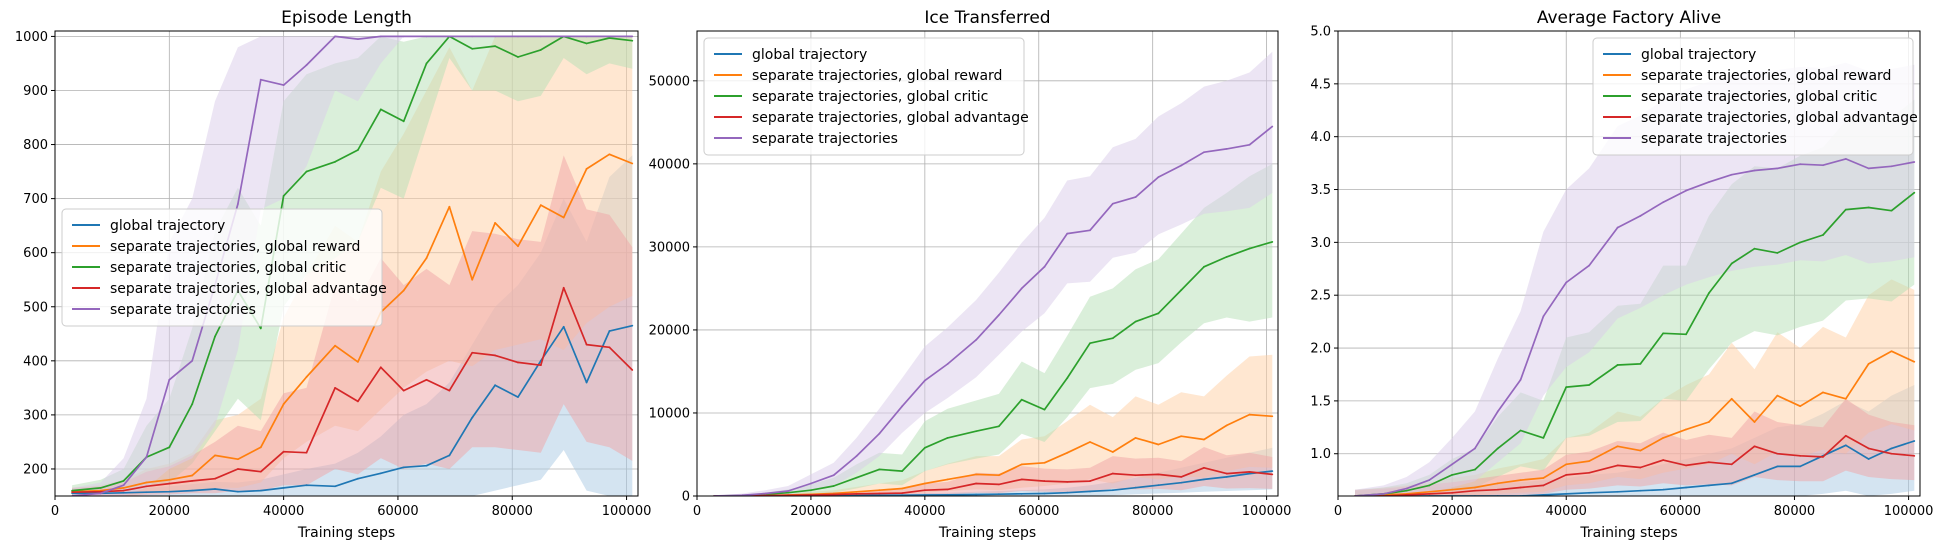  I want to click on legend-label: global trajectory, so click(167, 226).